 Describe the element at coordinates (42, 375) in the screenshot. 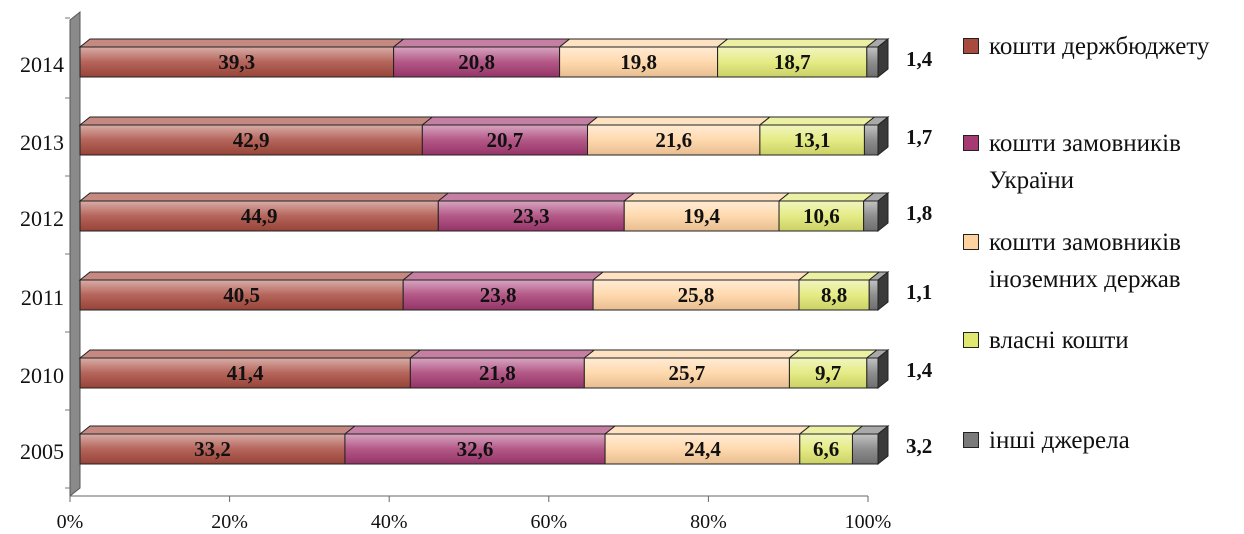

I see `y-category-label: 2010` at that location.